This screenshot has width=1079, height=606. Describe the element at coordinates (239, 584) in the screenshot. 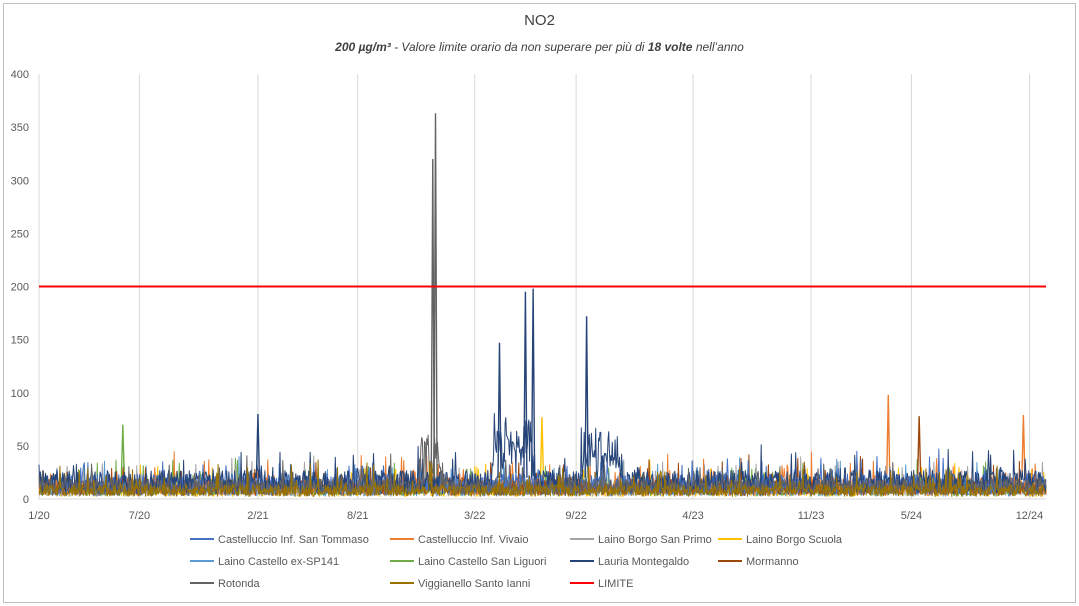

I see `legend-label: Rotonda` at that location.